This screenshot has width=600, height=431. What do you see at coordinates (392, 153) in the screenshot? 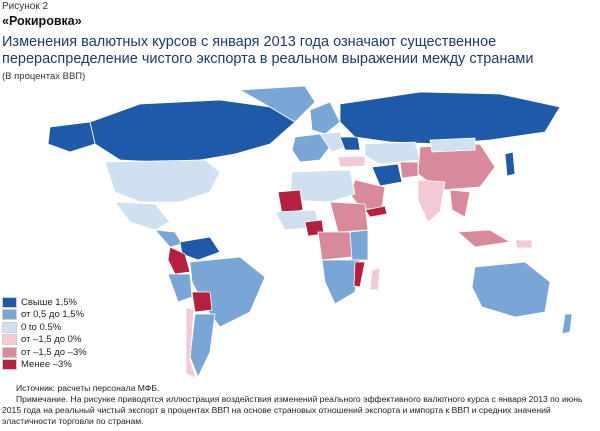
I see `map-region-kazakhstan` at bounding box center [392, 153].